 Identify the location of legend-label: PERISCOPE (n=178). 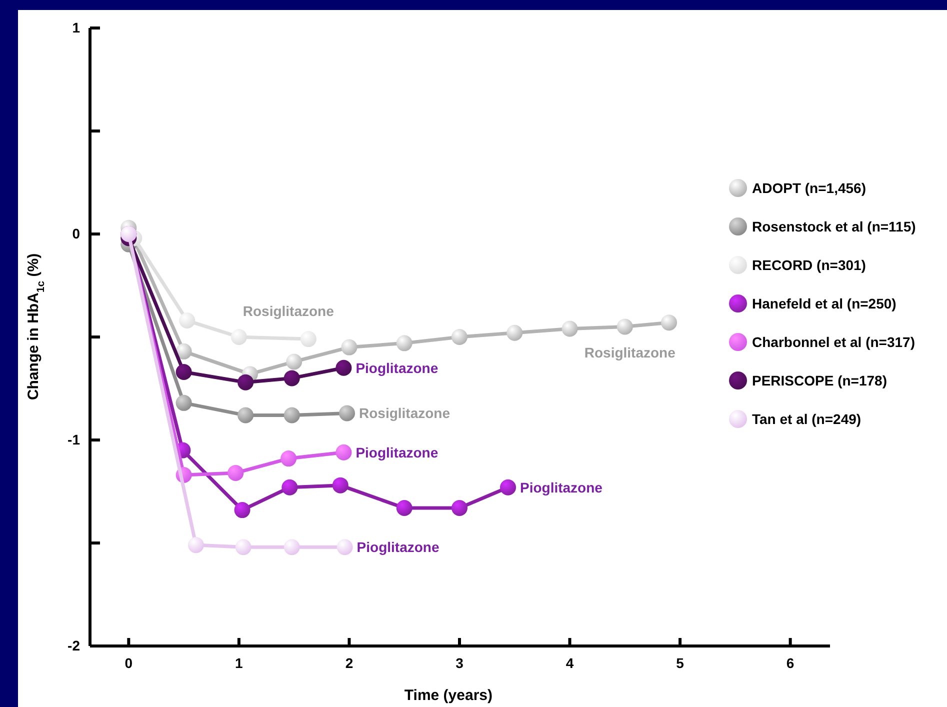
(819, 380).